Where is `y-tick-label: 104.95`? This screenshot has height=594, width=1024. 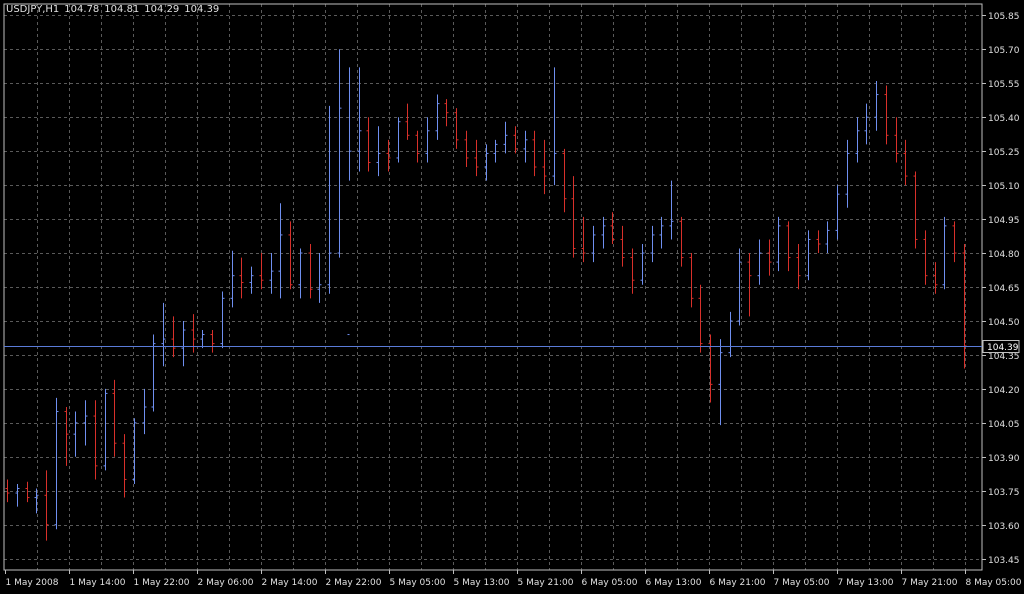 y-tick-label: 104.95 is located at coordinates (1004, 221).